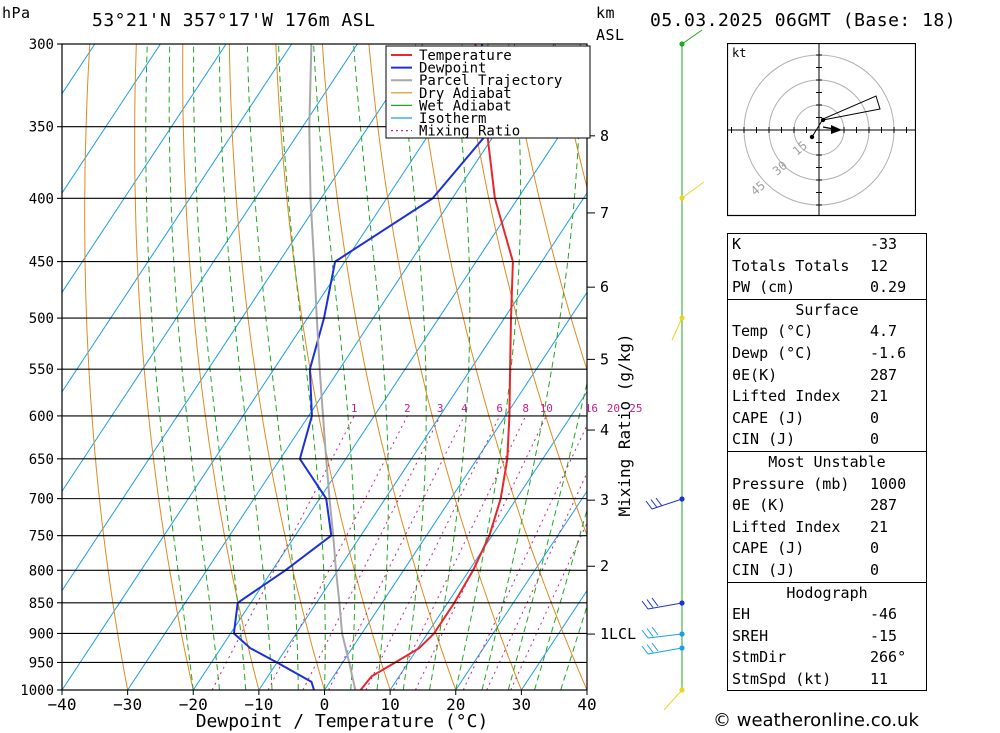  Describe the element at coordinates (791, 265) in the screenshot. I see `tt-label: Totals Totals` at that location.